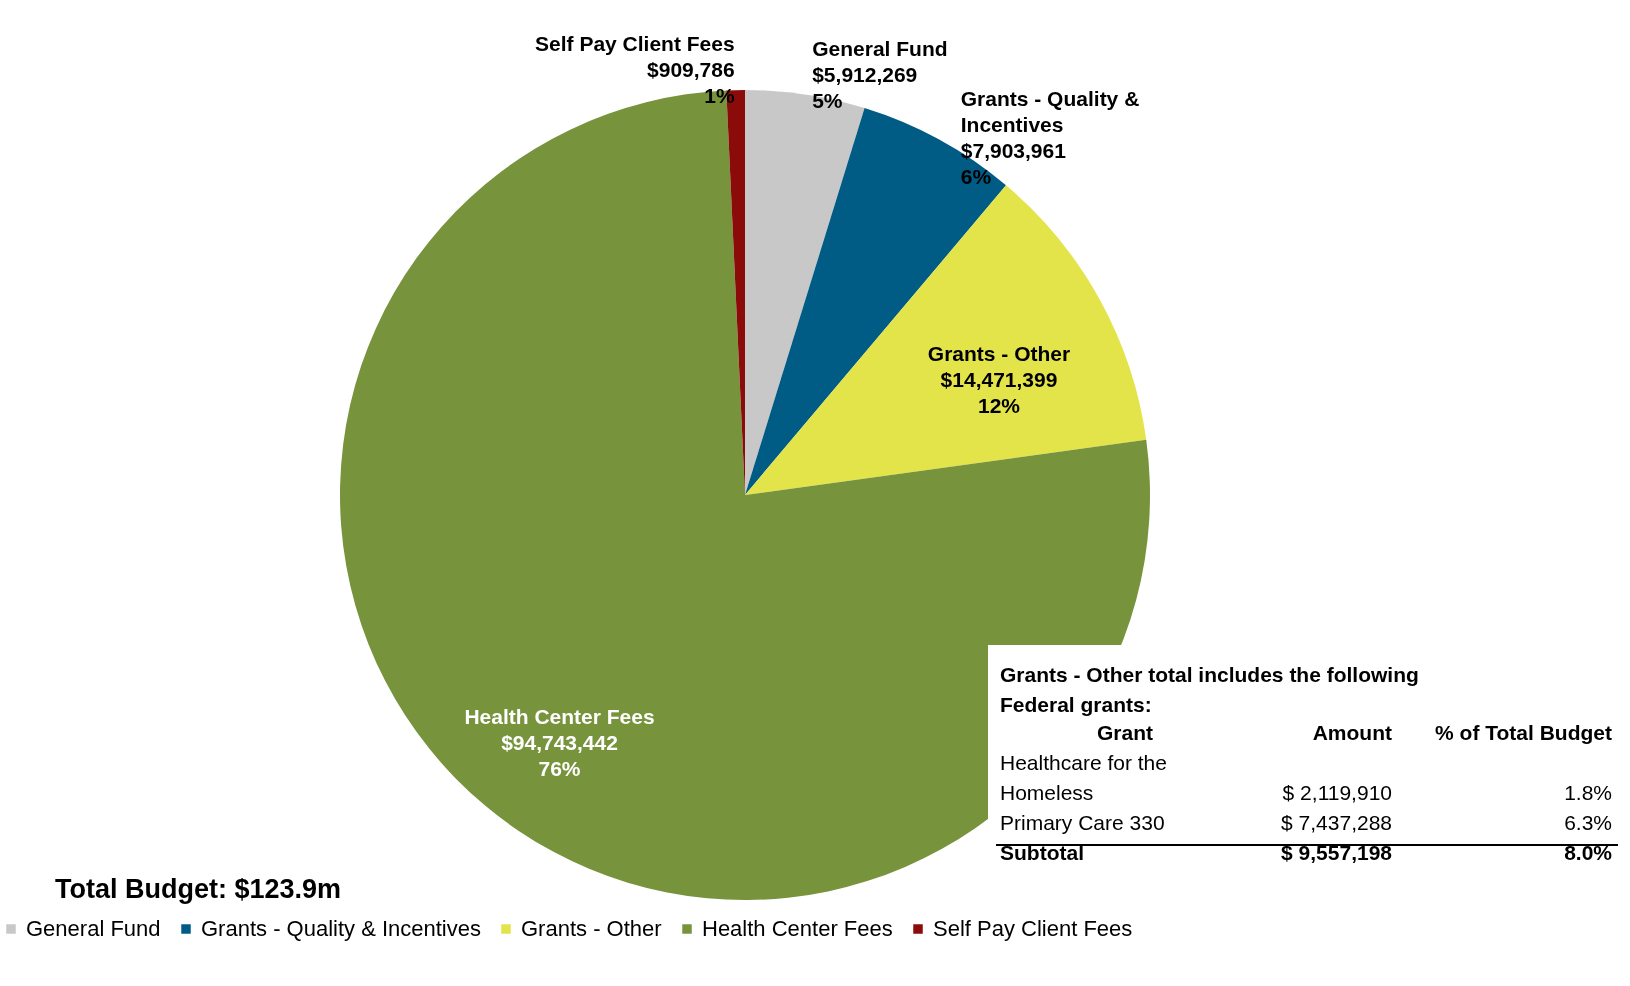  What do you see at coordinates (1083, 777) in the screenshot?
I see `text: Healthcare for the Homeless` at bounding box center [1083, 777].